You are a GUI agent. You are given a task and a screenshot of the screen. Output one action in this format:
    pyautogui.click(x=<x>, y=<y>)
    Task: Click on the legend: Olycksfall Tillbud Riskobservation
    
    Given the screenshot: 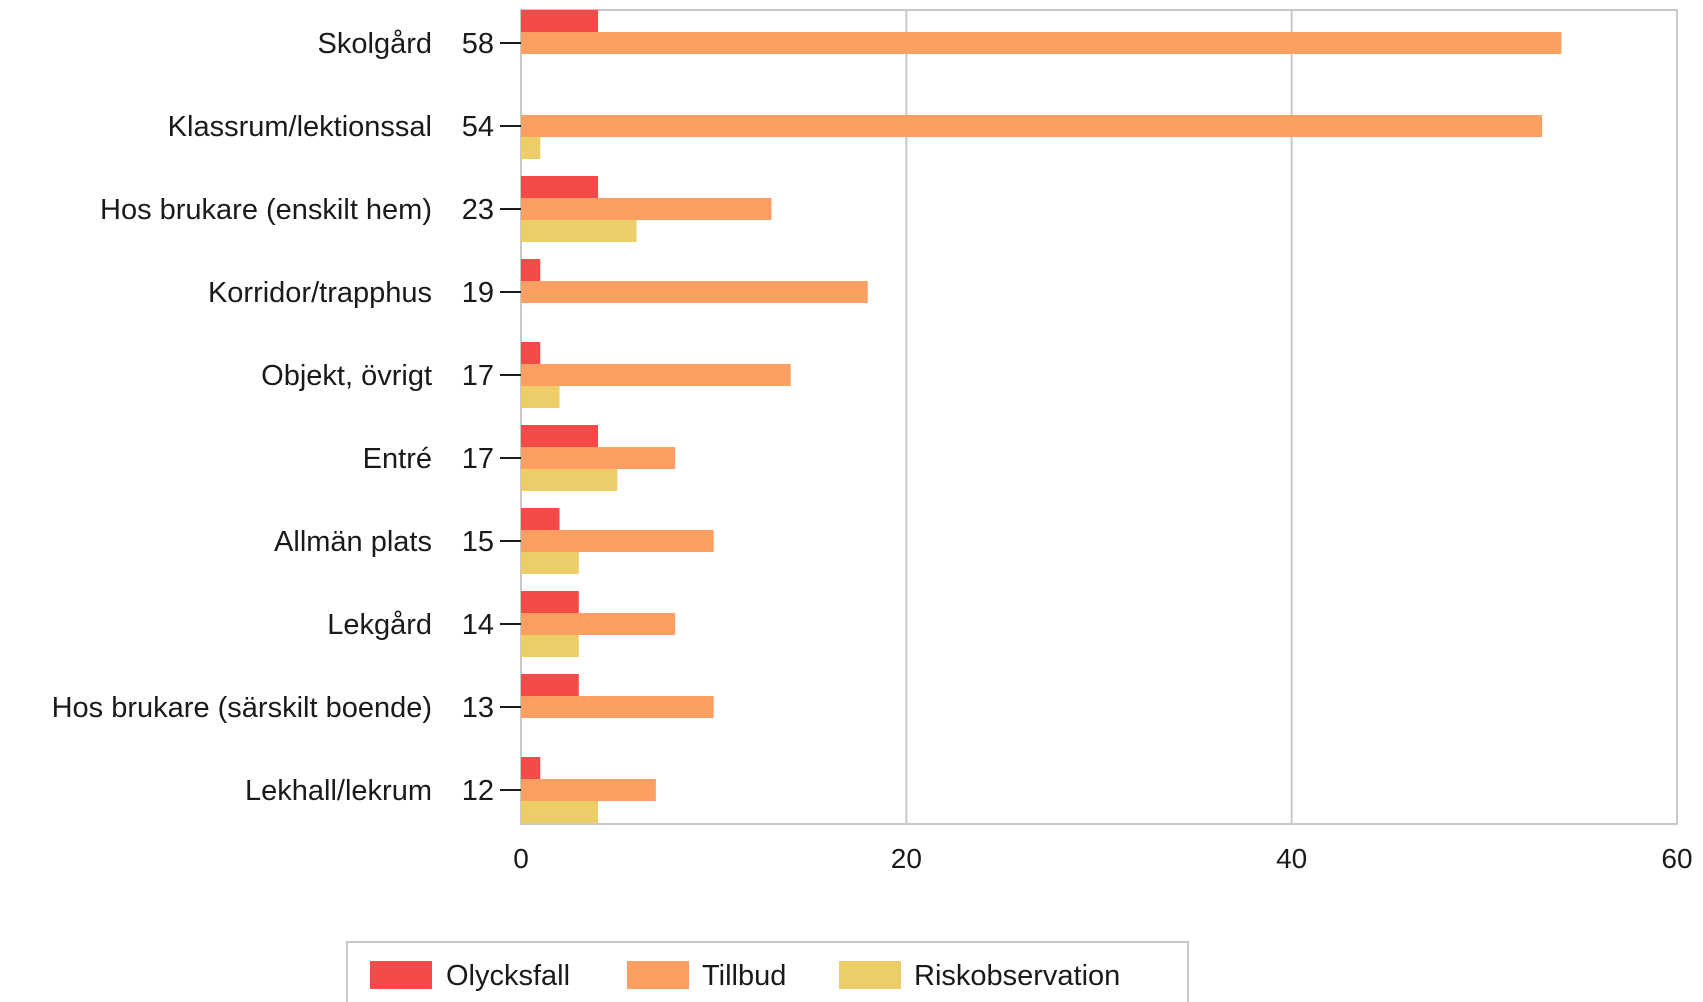 What is the action you would take?
    pyautogui.click(x=767, y=971)
    